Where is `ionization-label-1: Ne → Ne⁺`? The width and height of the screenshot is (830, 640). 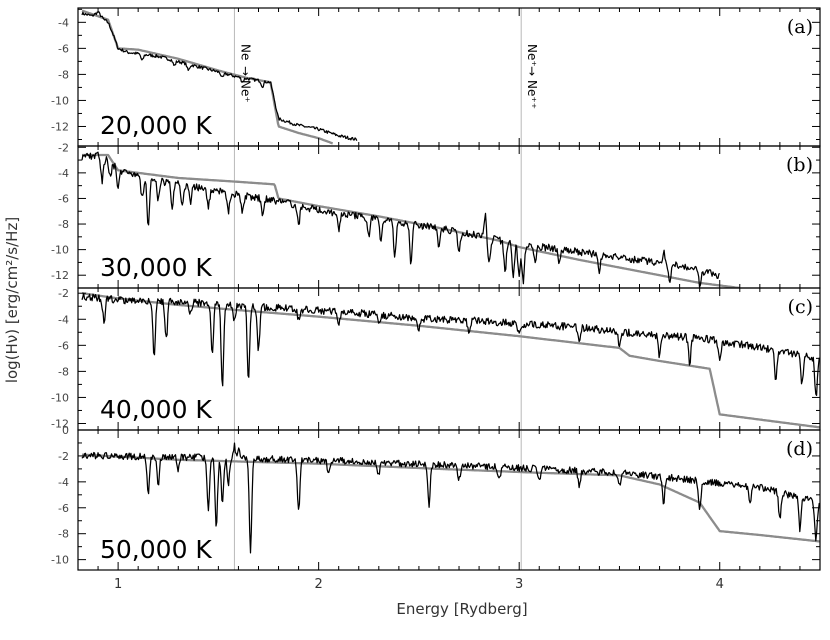 ionization-label-1: Ne → Ne⁺ is located at coordinates (245, 73).